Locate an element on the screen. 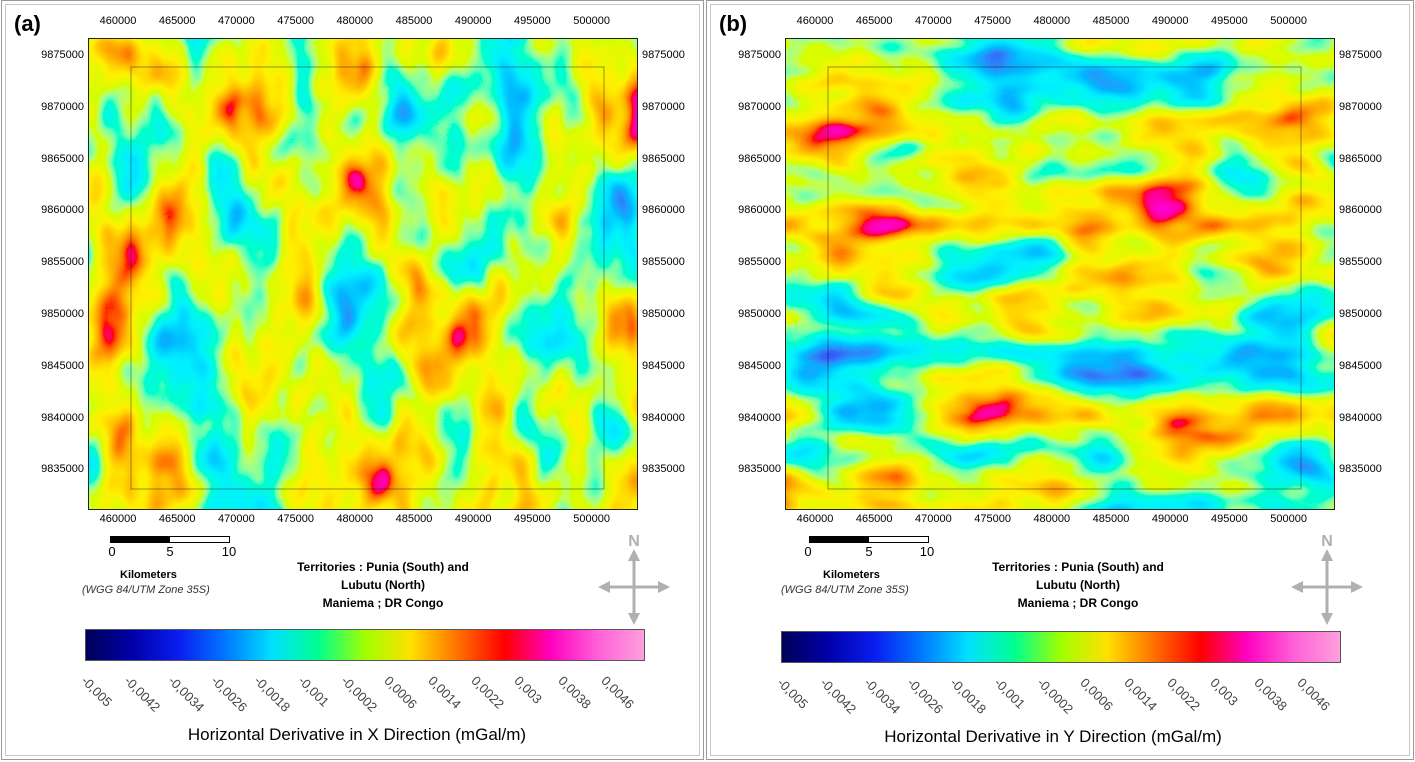 Image resolution: width=1415 pixels, height=762 pixels. panel-label: (a) is located at coordinates (27, 23).